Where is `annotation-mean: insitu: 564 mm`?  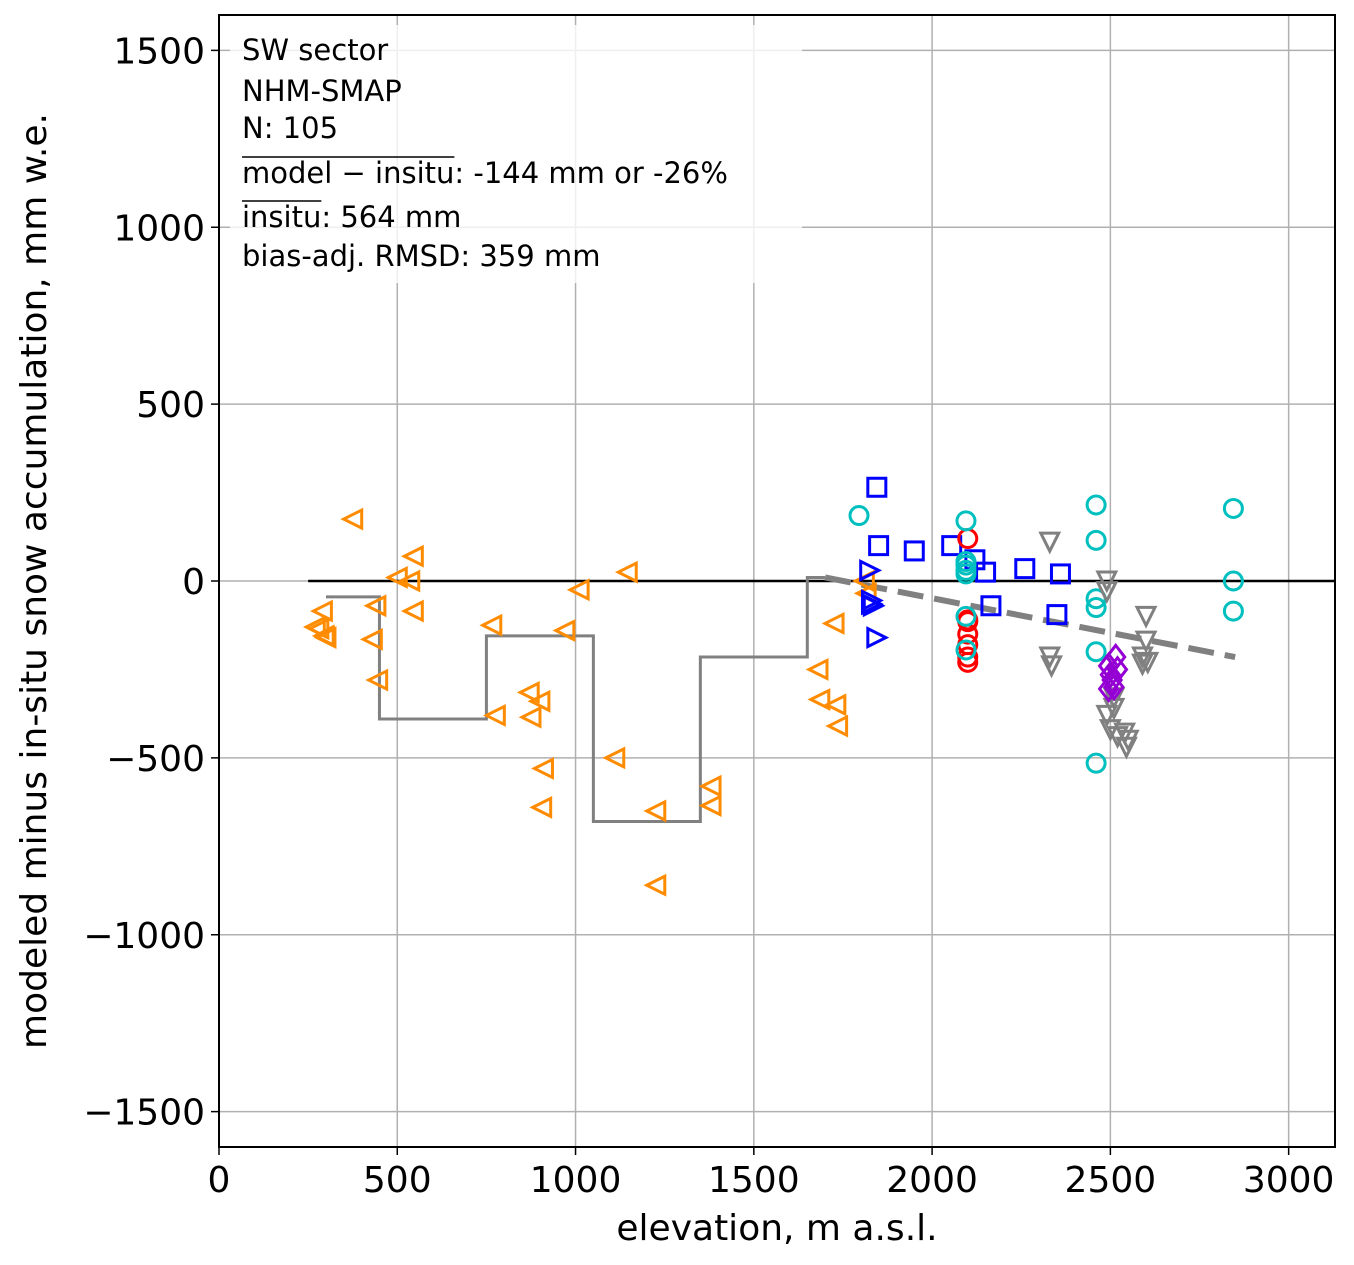
annotation-mean: insitu: 564 mm is located at coordinates (351, 217).